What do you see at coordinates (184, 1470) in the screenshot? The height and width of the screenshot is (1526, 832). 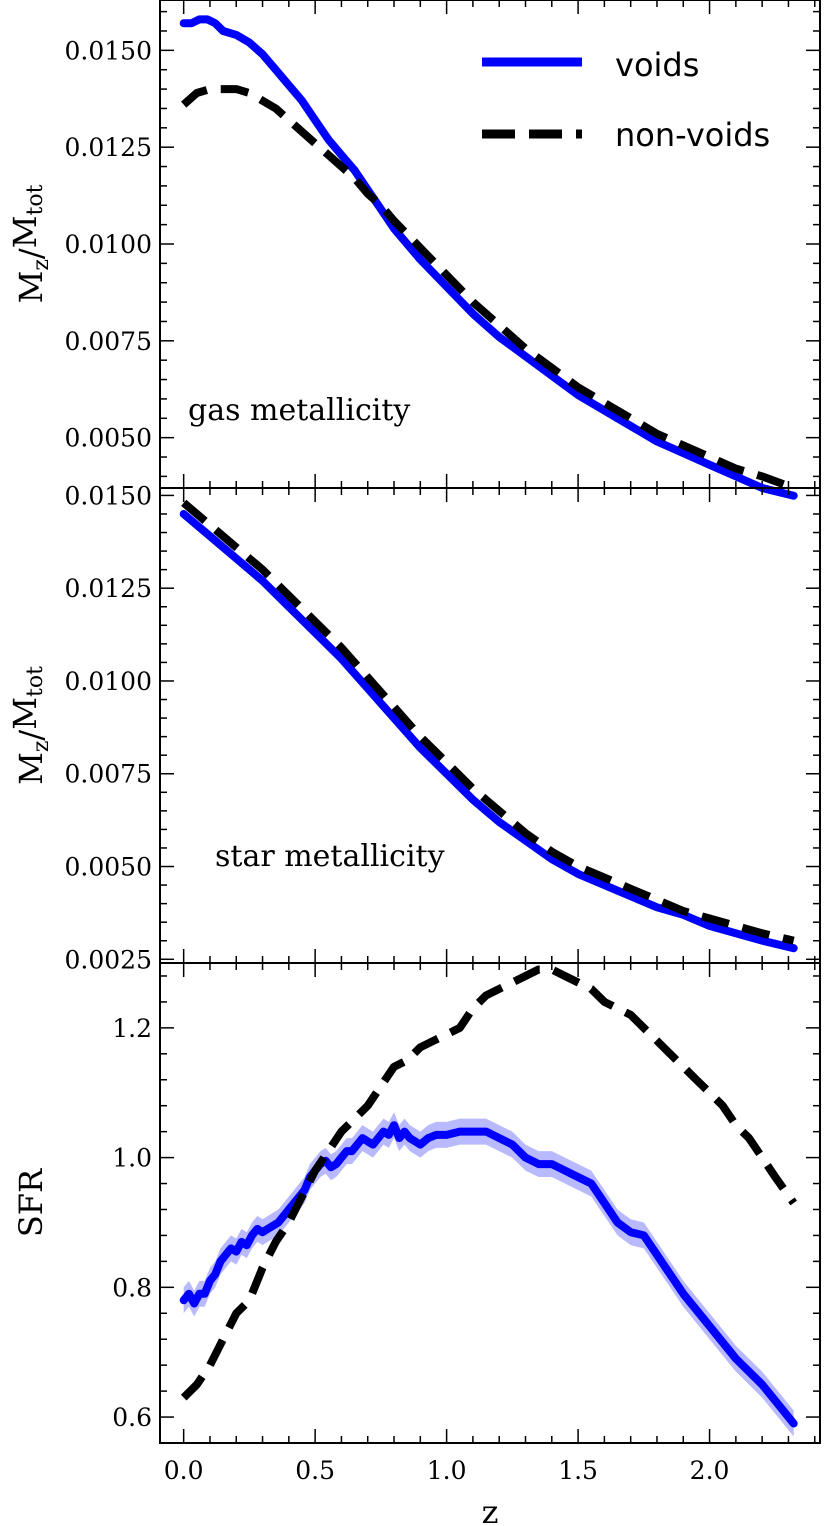 I see `x-tick-label: 0.0` at bounding box center [184, 1470].